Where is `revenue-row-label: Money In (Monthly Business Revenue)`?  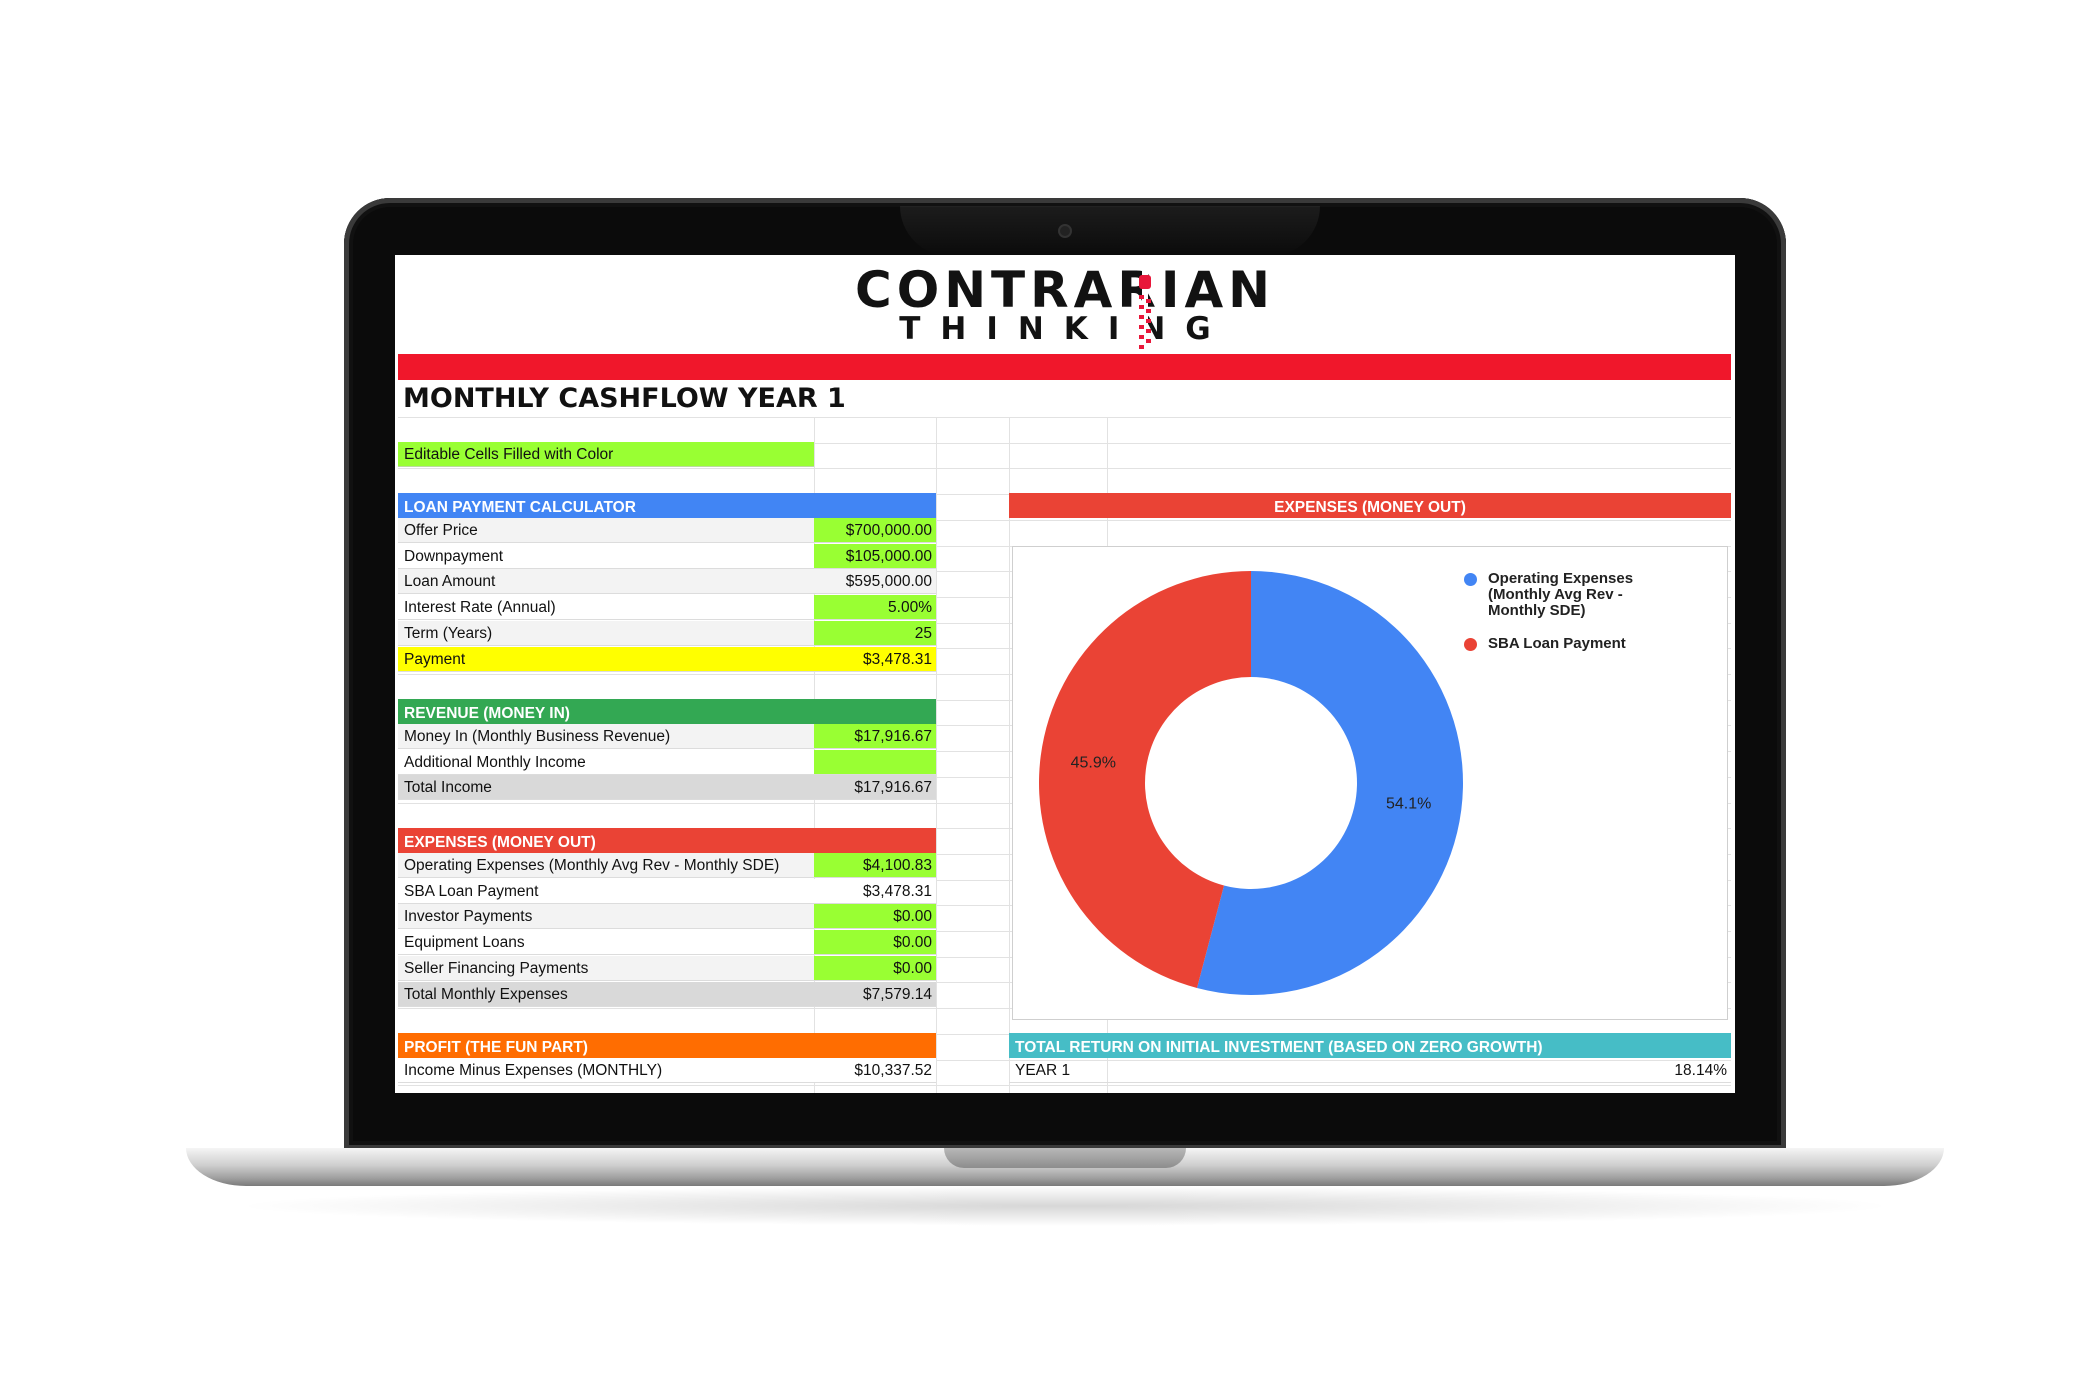
revenue-row-label: Money In (Monthly Business Revenue) is located at coordinates (606, 736).